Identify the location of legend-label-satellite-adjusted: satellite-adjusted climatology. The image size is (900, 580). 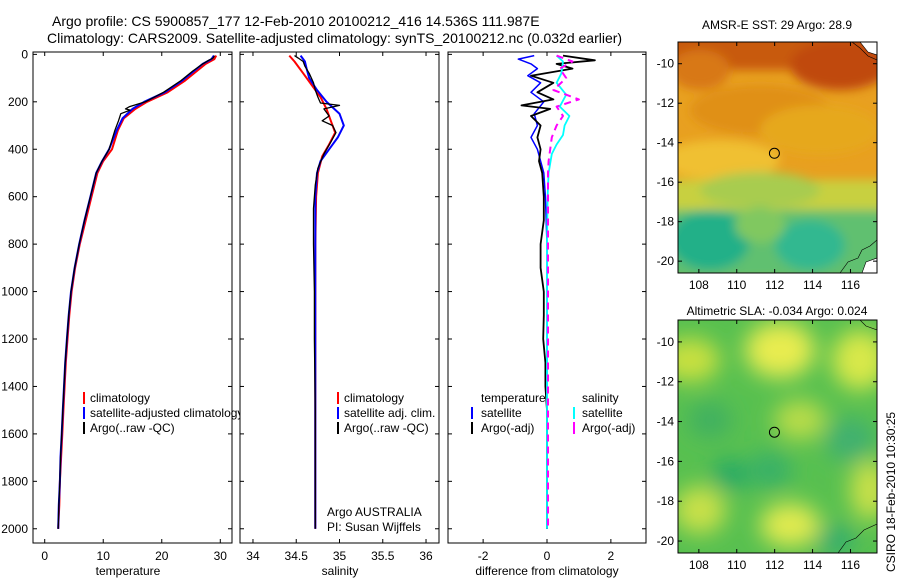
(166, 413).